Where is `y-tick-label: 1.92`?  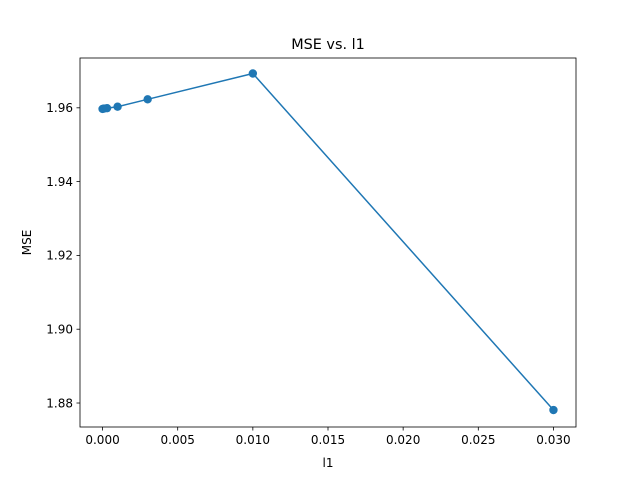 y-tick-label: 1.92 is located at coordinates (59, 256).